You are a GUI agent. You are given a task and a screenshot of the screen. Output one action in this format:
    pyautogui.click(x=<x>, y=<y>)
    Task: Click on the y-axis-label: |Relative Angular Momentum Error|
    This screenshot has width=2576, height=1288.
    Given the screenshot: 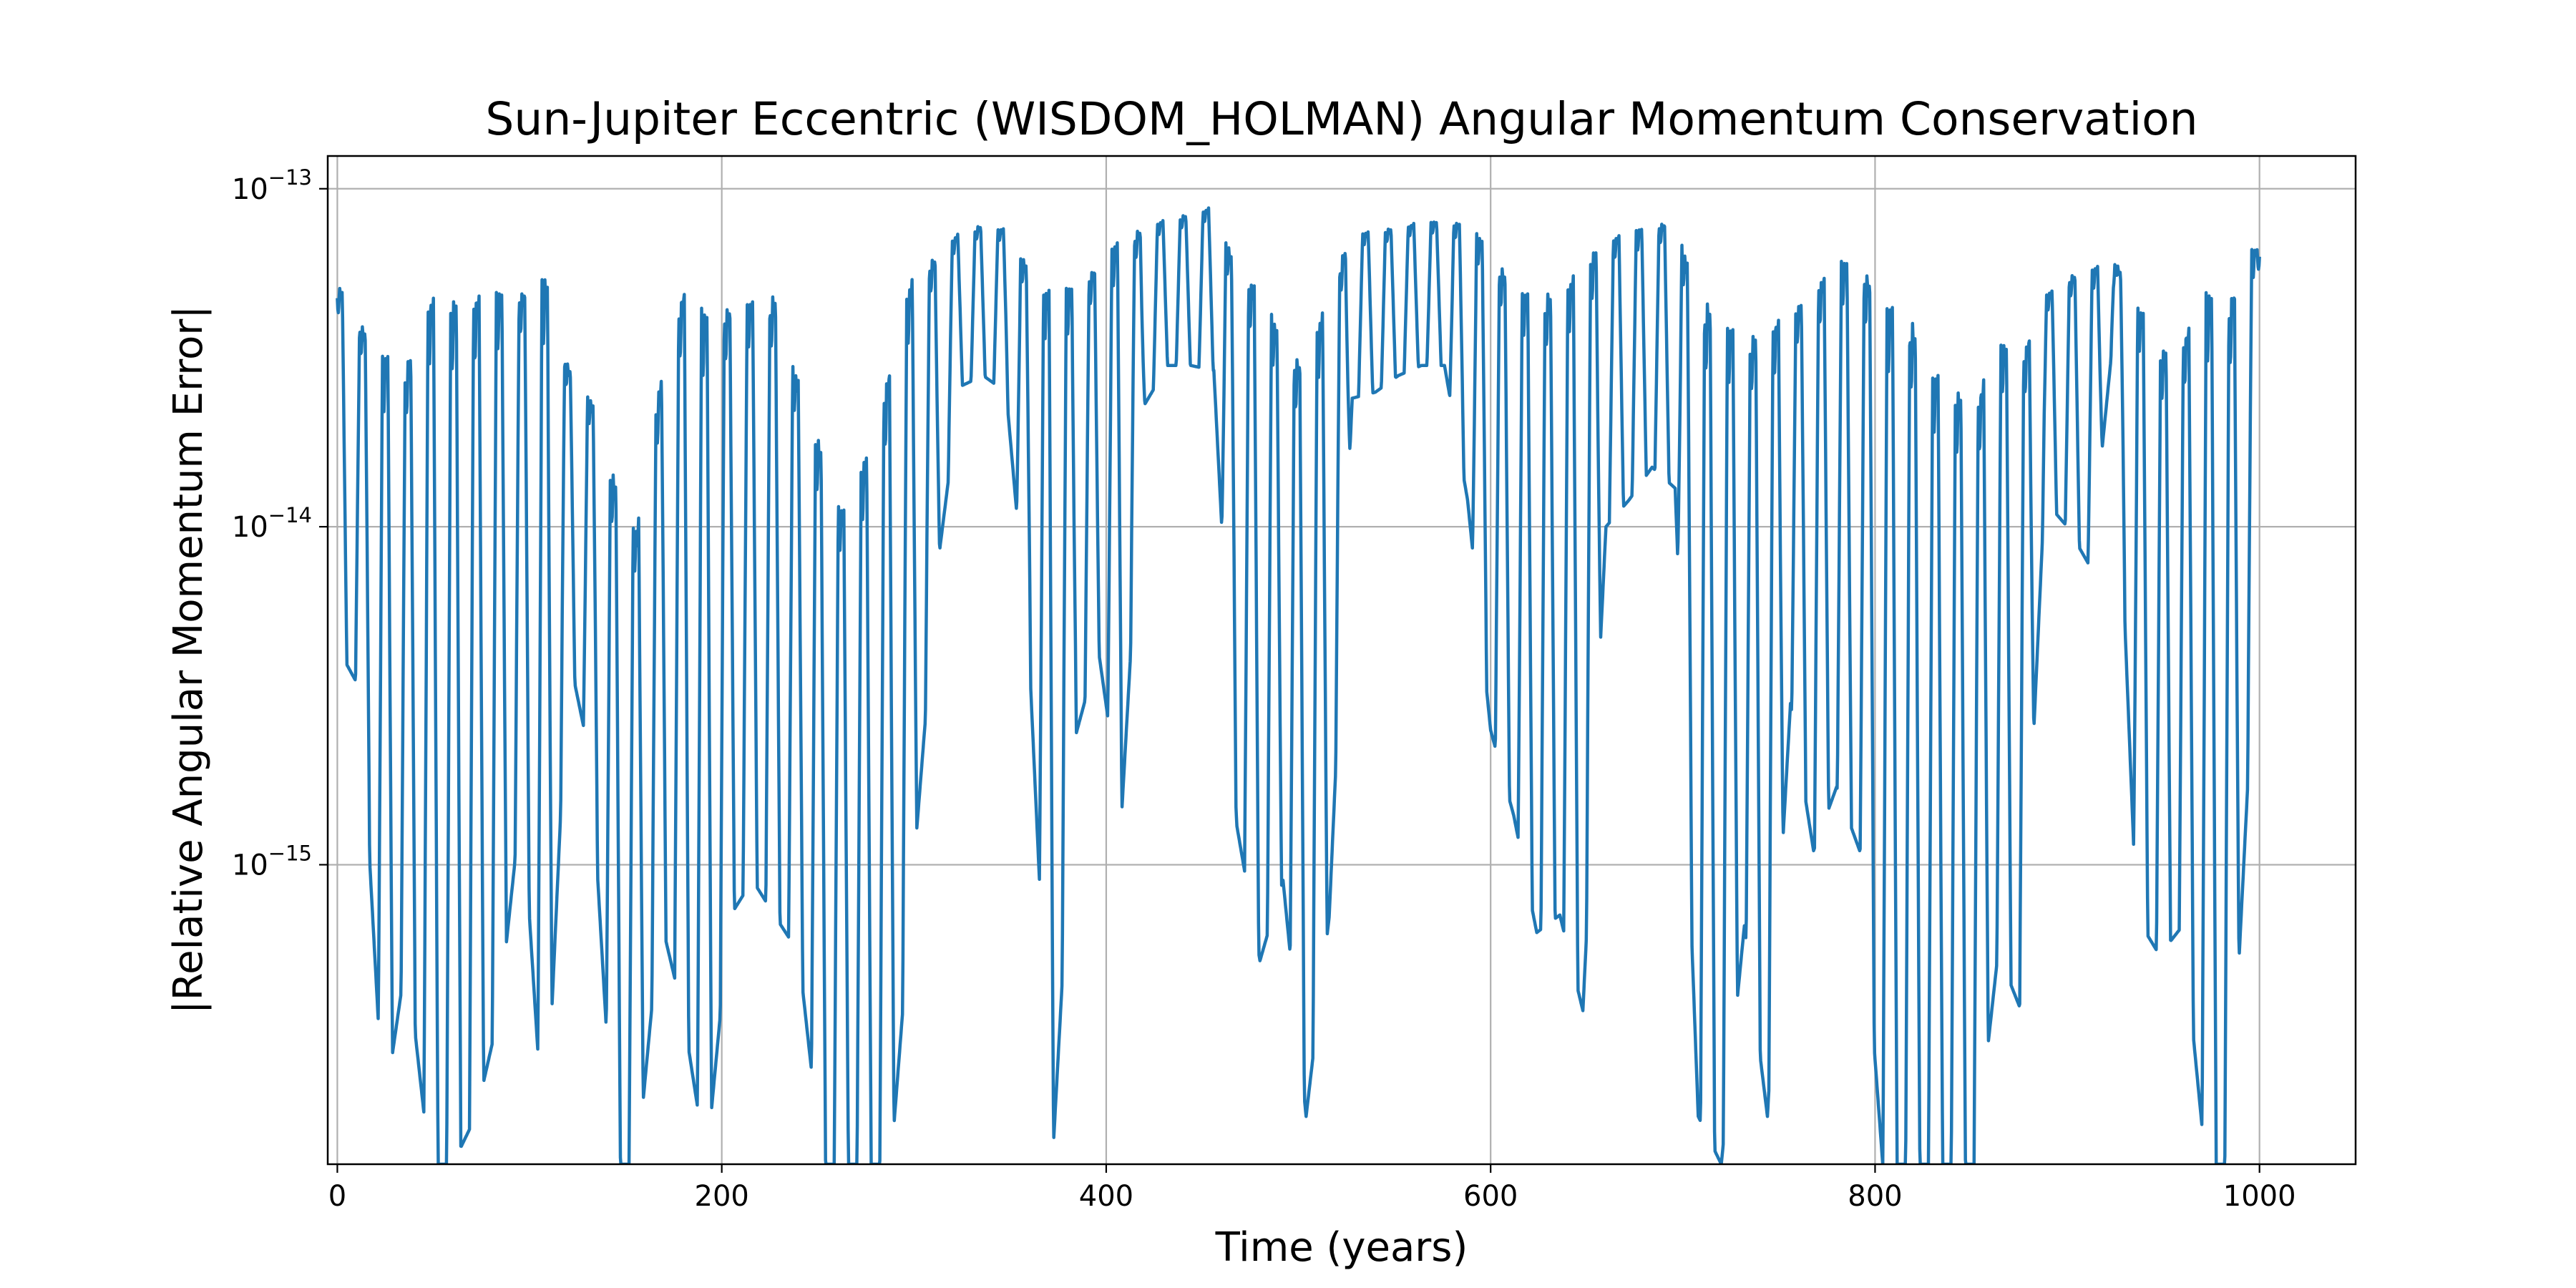 What is the action you would take?
    pyautogui.click(x=188, y=660)
    